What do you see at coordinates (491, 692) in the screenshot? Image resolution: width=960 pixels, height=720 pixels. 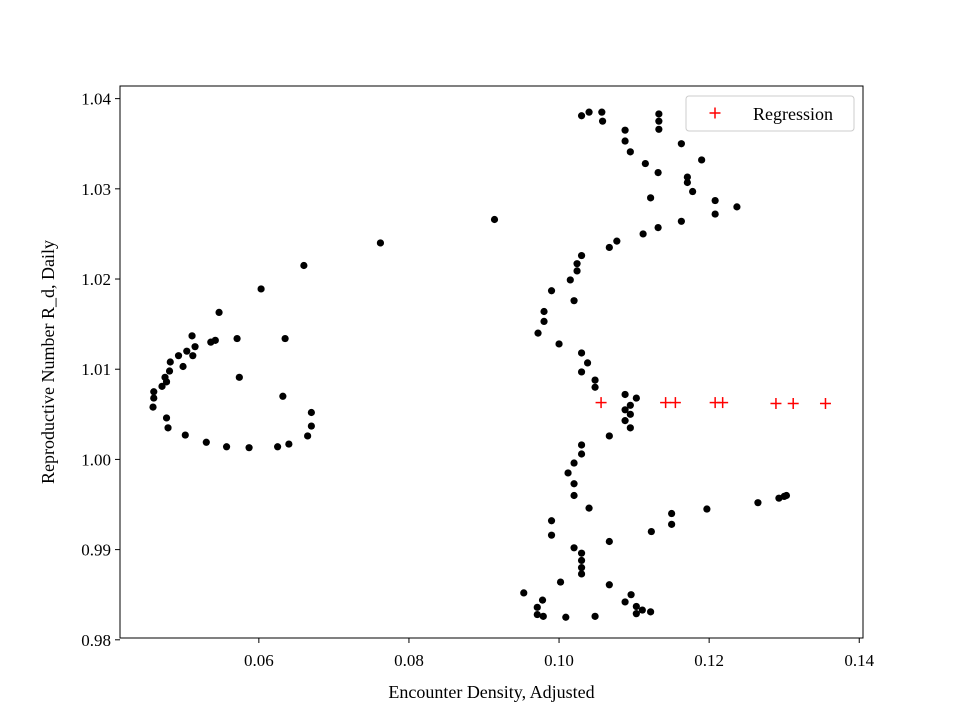 I see `x-axis-label: Encounter Density, Adjusted` at bounding box center [491, 692].